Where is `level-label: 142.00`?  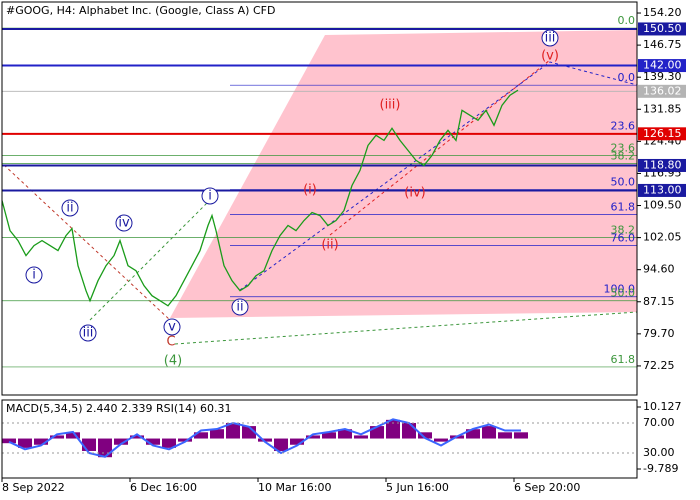
level-label: 142.00 is located at coordinates (662, 65).